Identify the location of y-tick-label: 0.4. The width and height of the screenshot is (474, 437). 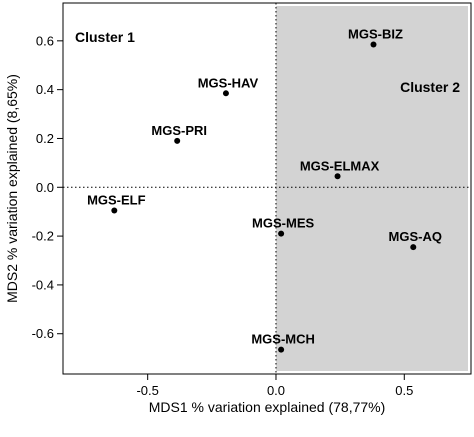
(45, 89).